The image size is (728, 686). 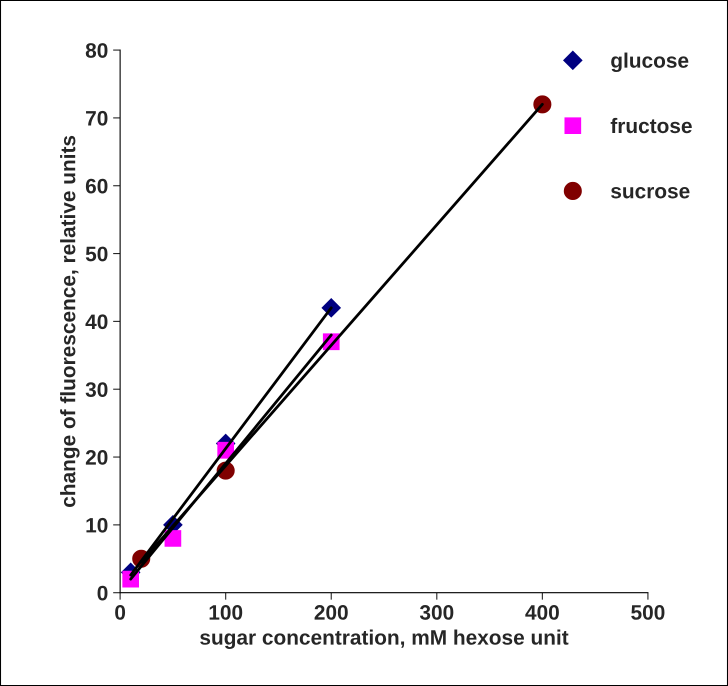 What do you see at coordinates (120, 612) in the screenshot?
I see `x-tick-label: 0` at bounding box center [120, 612].